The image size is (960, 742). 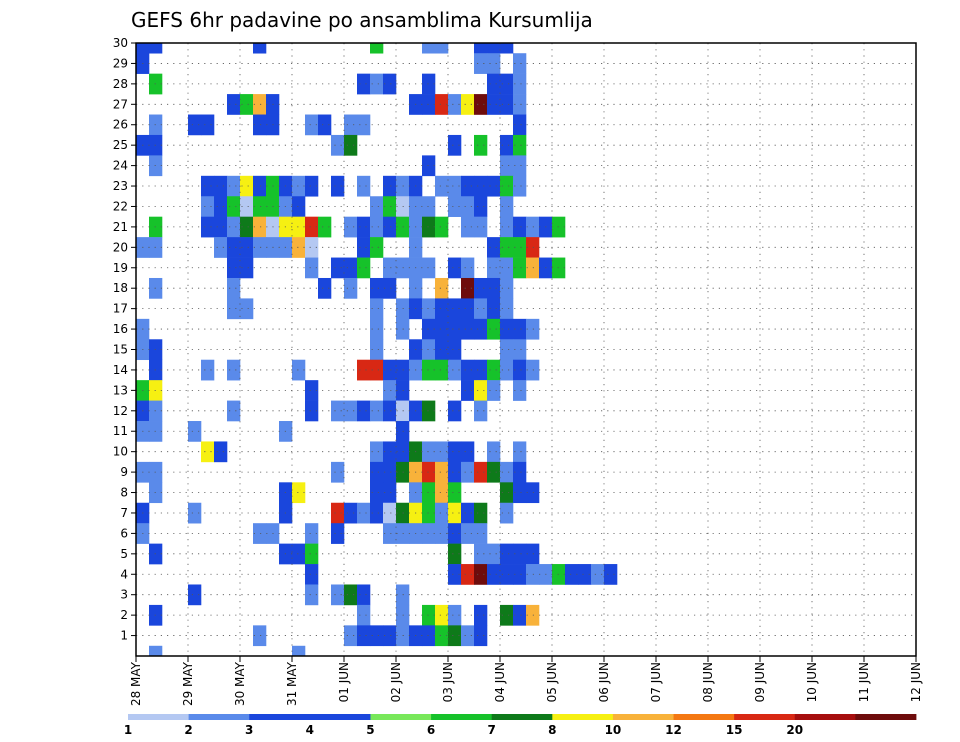 I want to click on x-tick-label: 02 JUN, so click(x=396, y=682).